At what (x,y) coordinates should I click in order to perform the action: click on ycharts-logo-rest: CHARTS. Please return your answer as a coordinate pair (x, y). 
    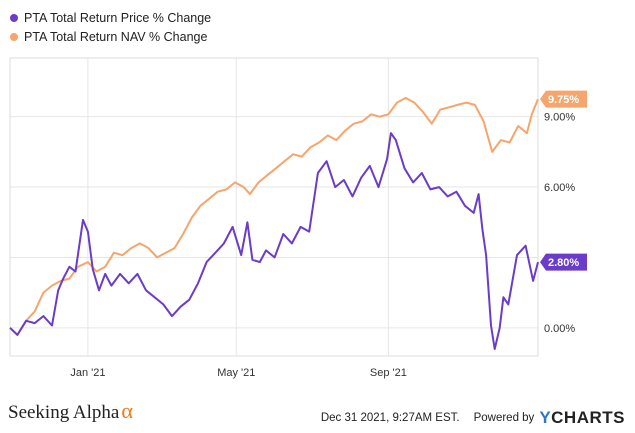
    Looking at the image, I should click on (588, 417).